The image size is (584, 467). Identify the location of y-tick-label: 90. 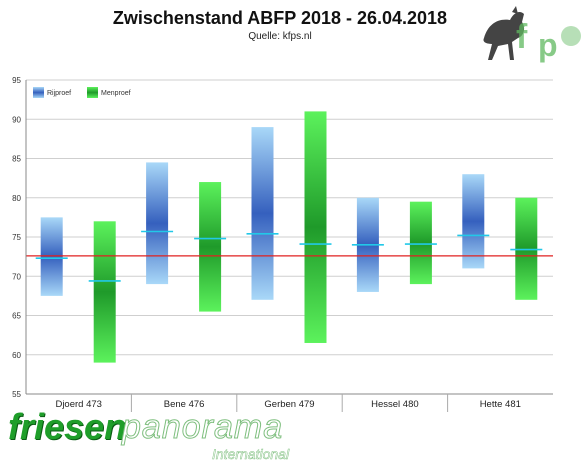
(16, 119).